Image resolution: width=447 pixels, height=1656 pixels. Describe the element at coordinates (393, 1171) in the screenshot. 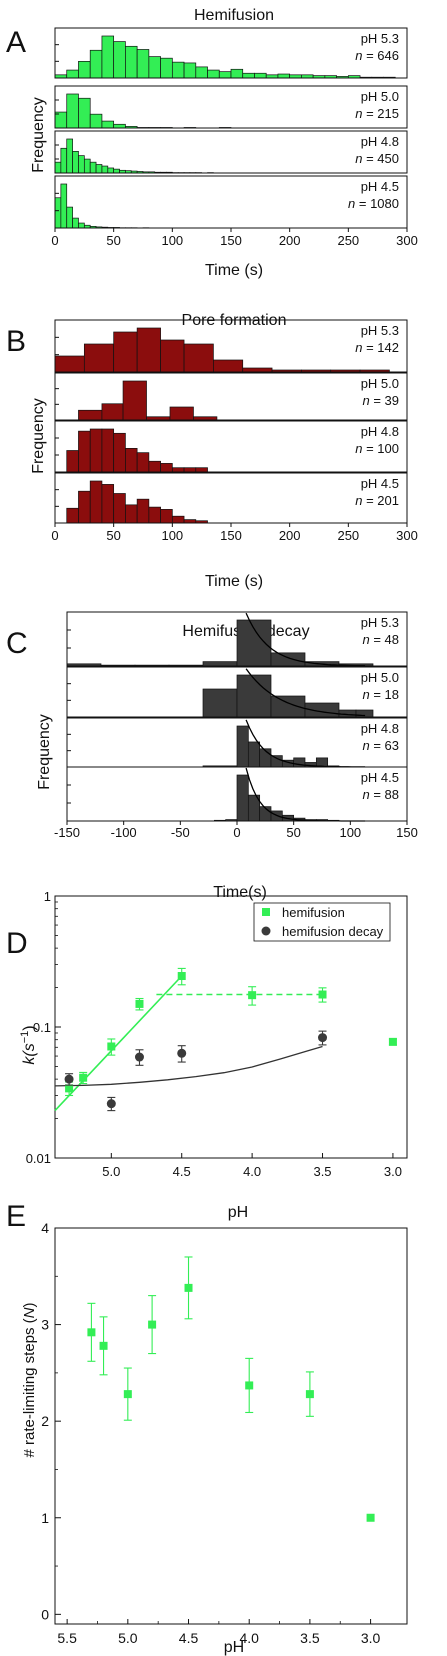

I see `x-tick-label: 3.0` at that location.